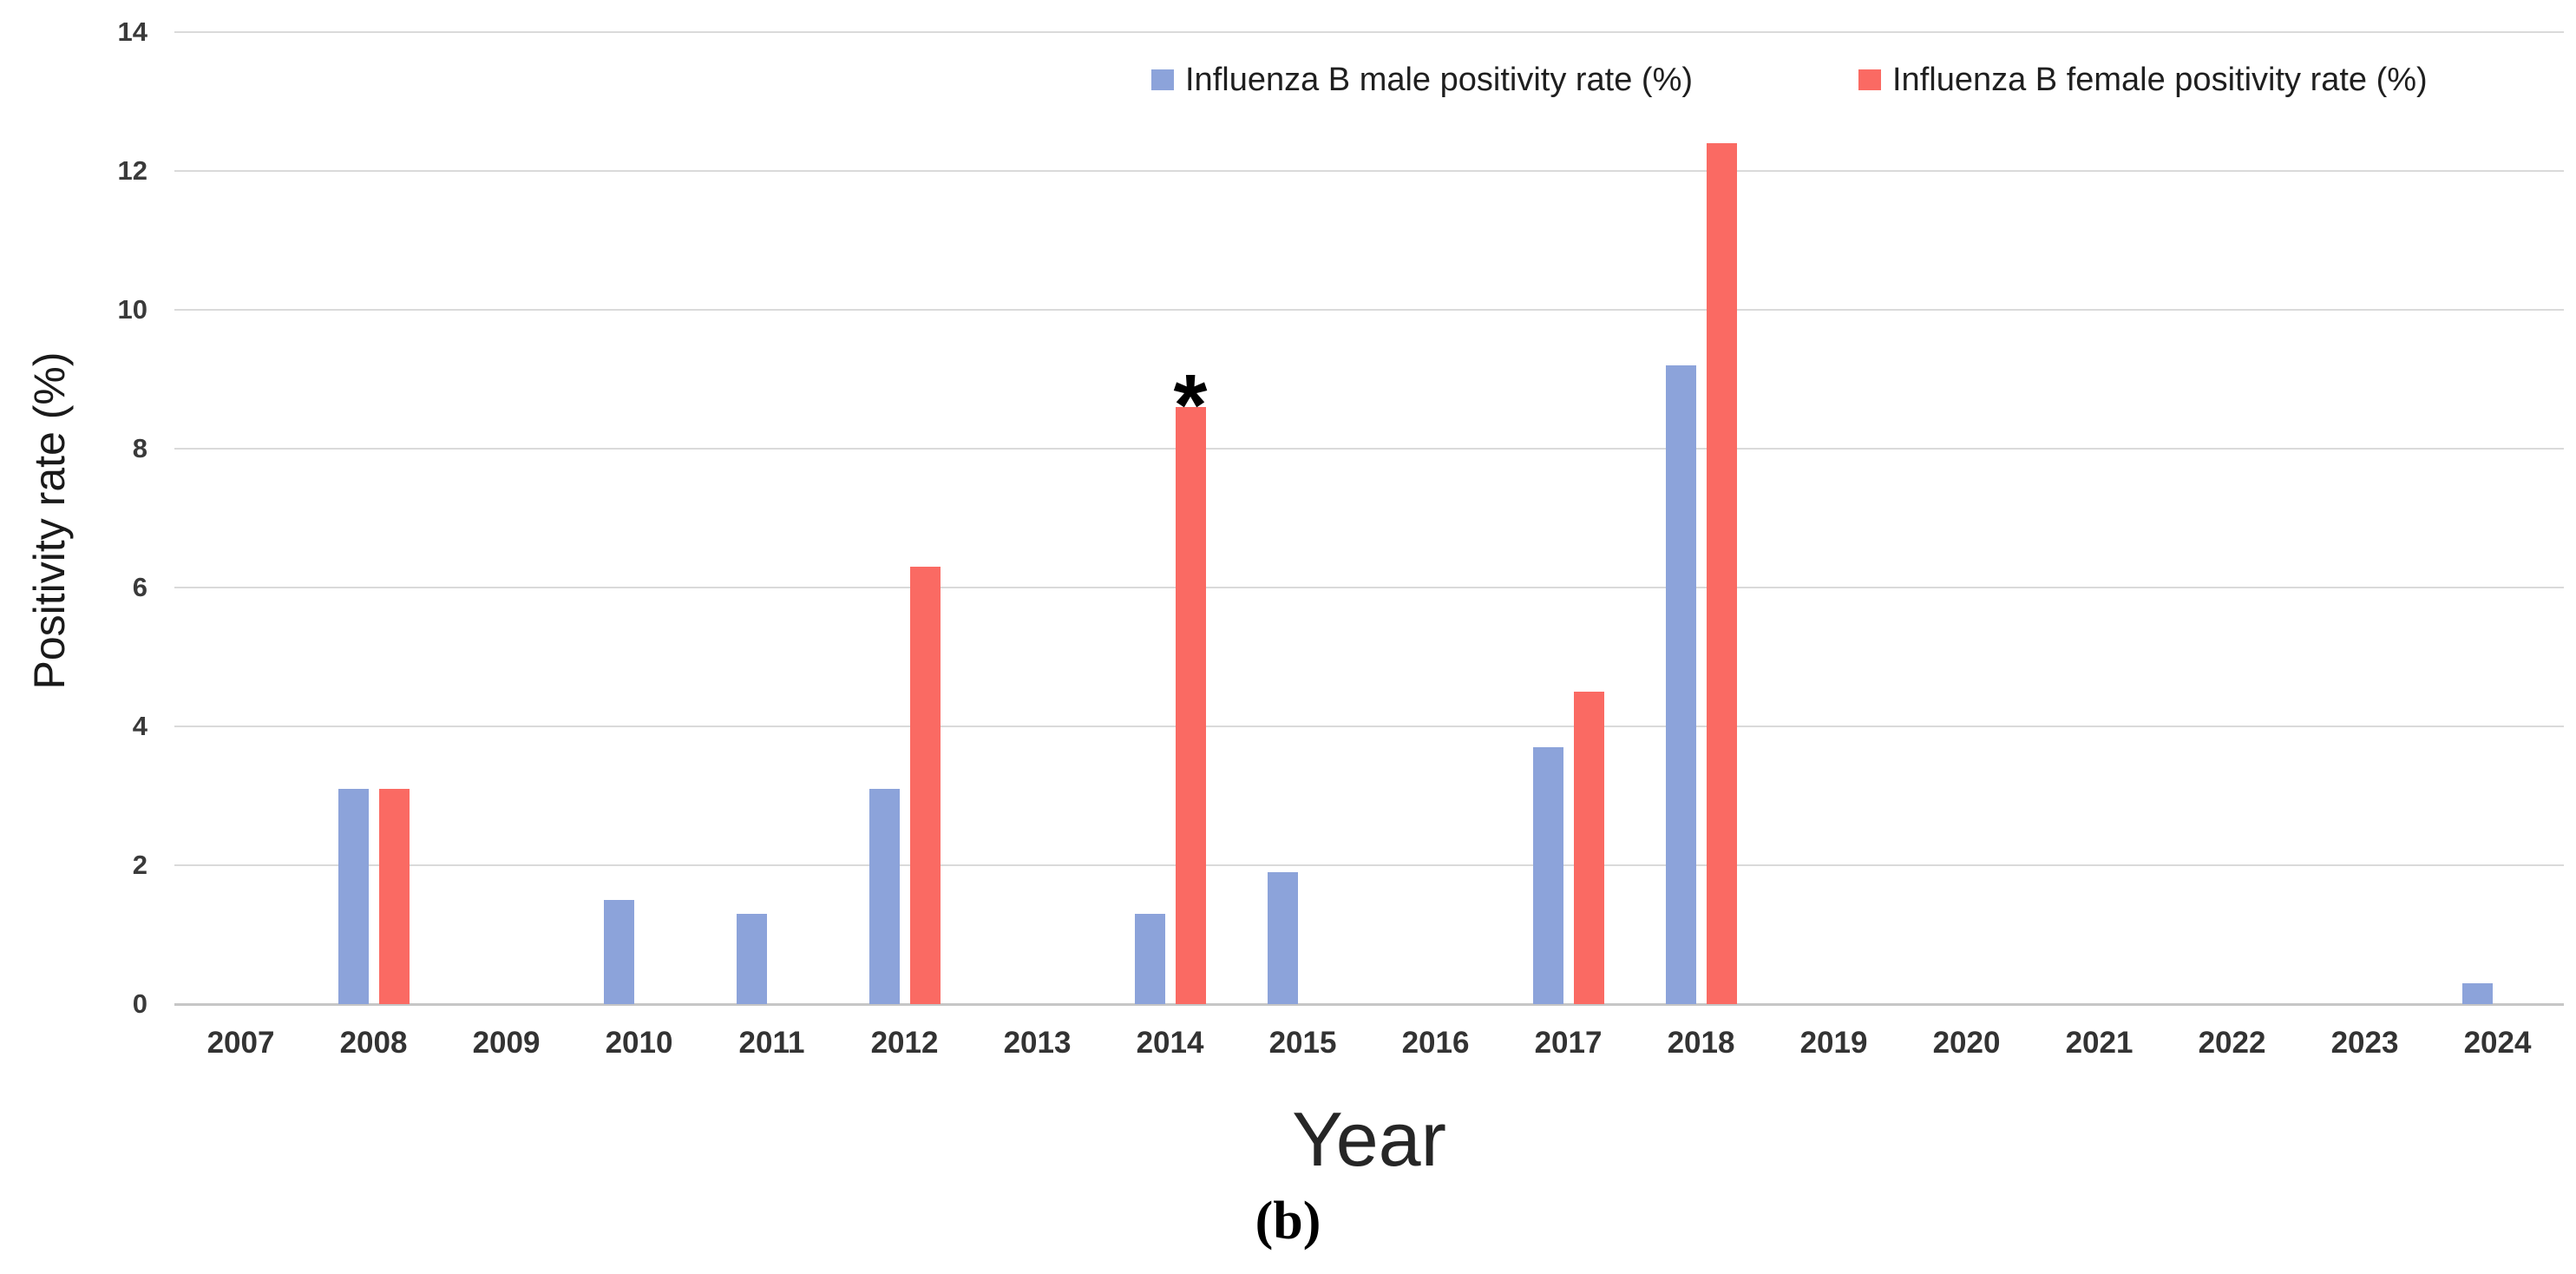 This screenshot has width=2576, height=1274. Describe the element at coordinates (1435, 1043) in the screenshot. I see `x-tick-label-2016: 2016` at that location.